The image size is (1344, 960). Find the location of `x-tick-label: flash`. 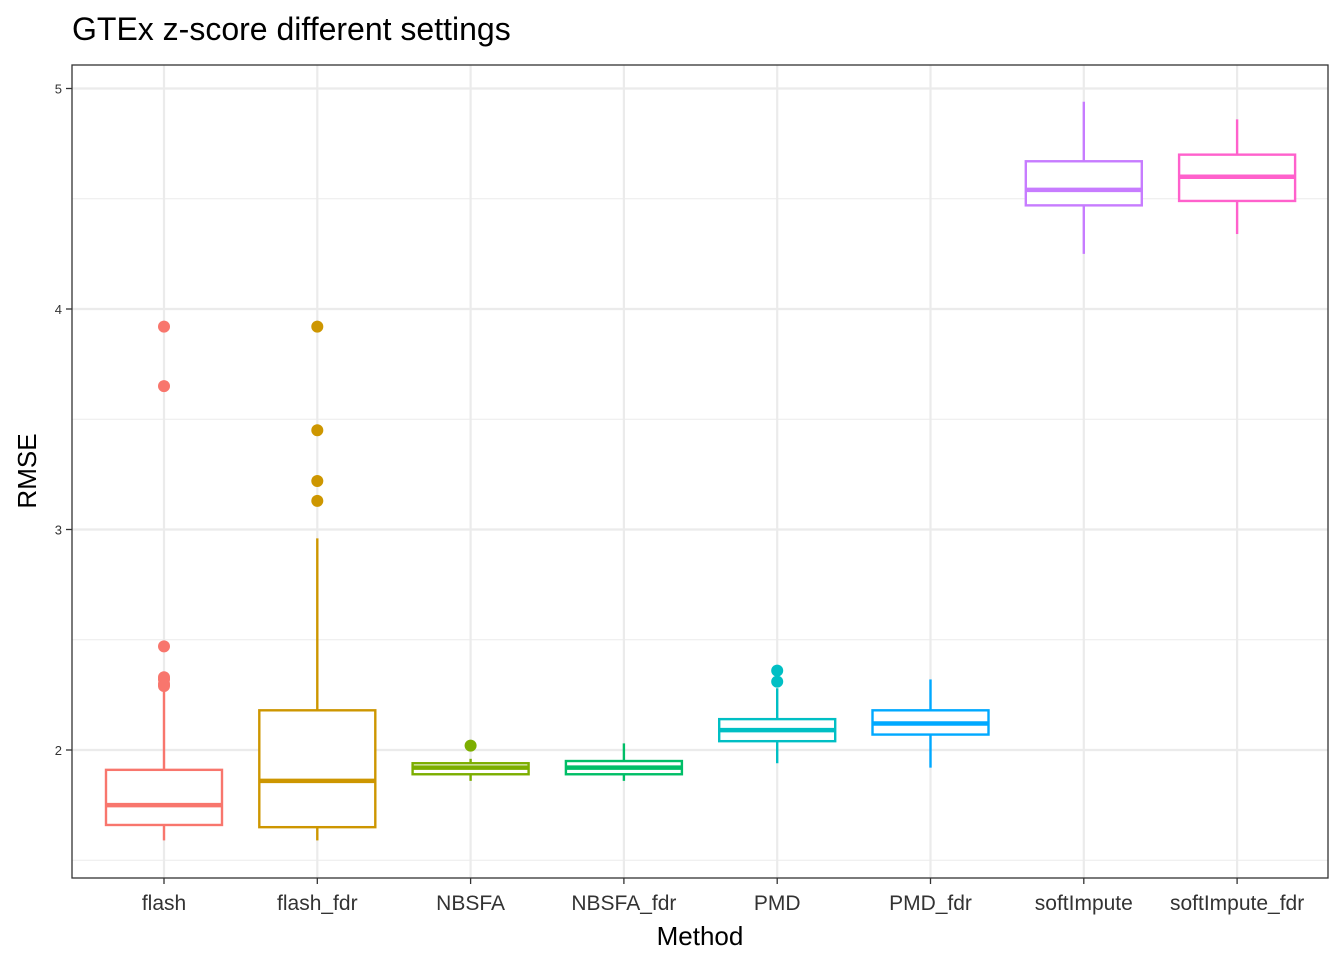

x-tick-label: flash is located at coordinates (164, 903).